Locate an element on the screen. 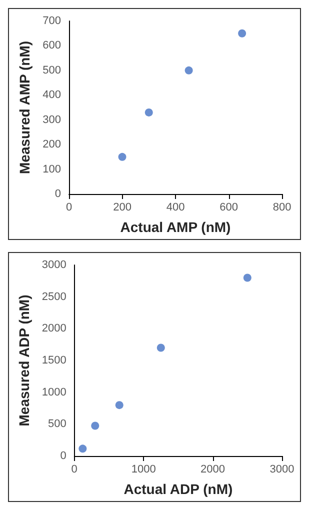  x-tick-label: 2000 is located at coordinates (213, 470).